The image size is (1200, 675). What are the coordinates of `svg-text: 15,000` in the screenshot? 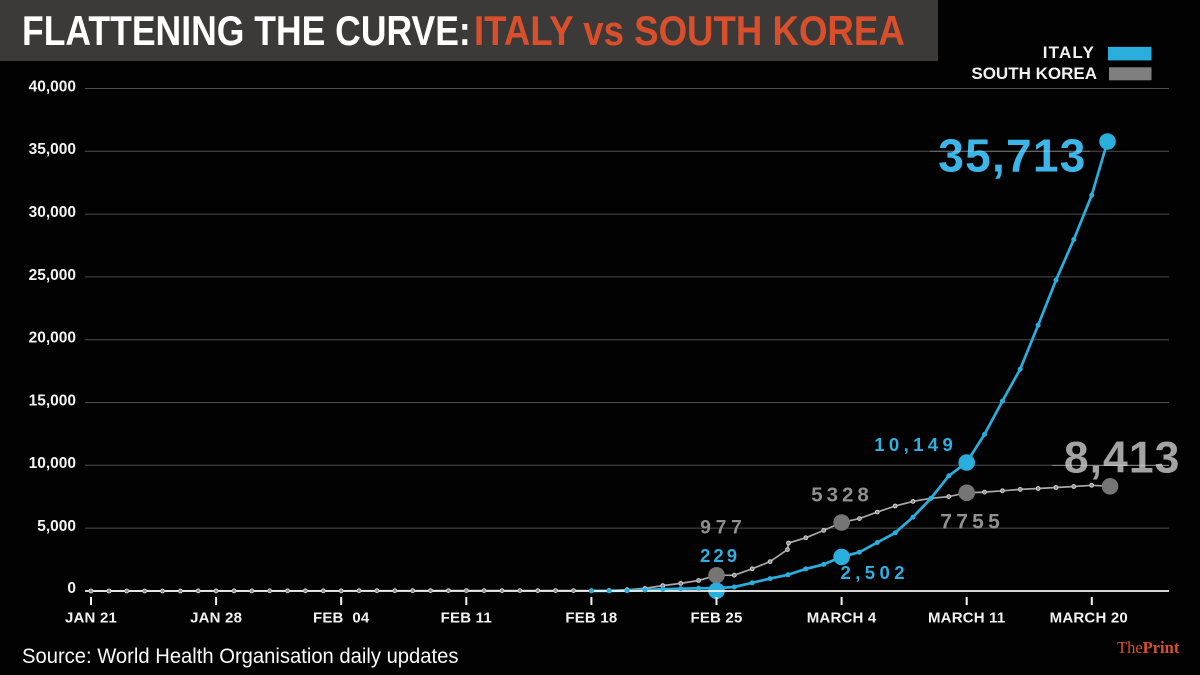 It's located at (52, 400).